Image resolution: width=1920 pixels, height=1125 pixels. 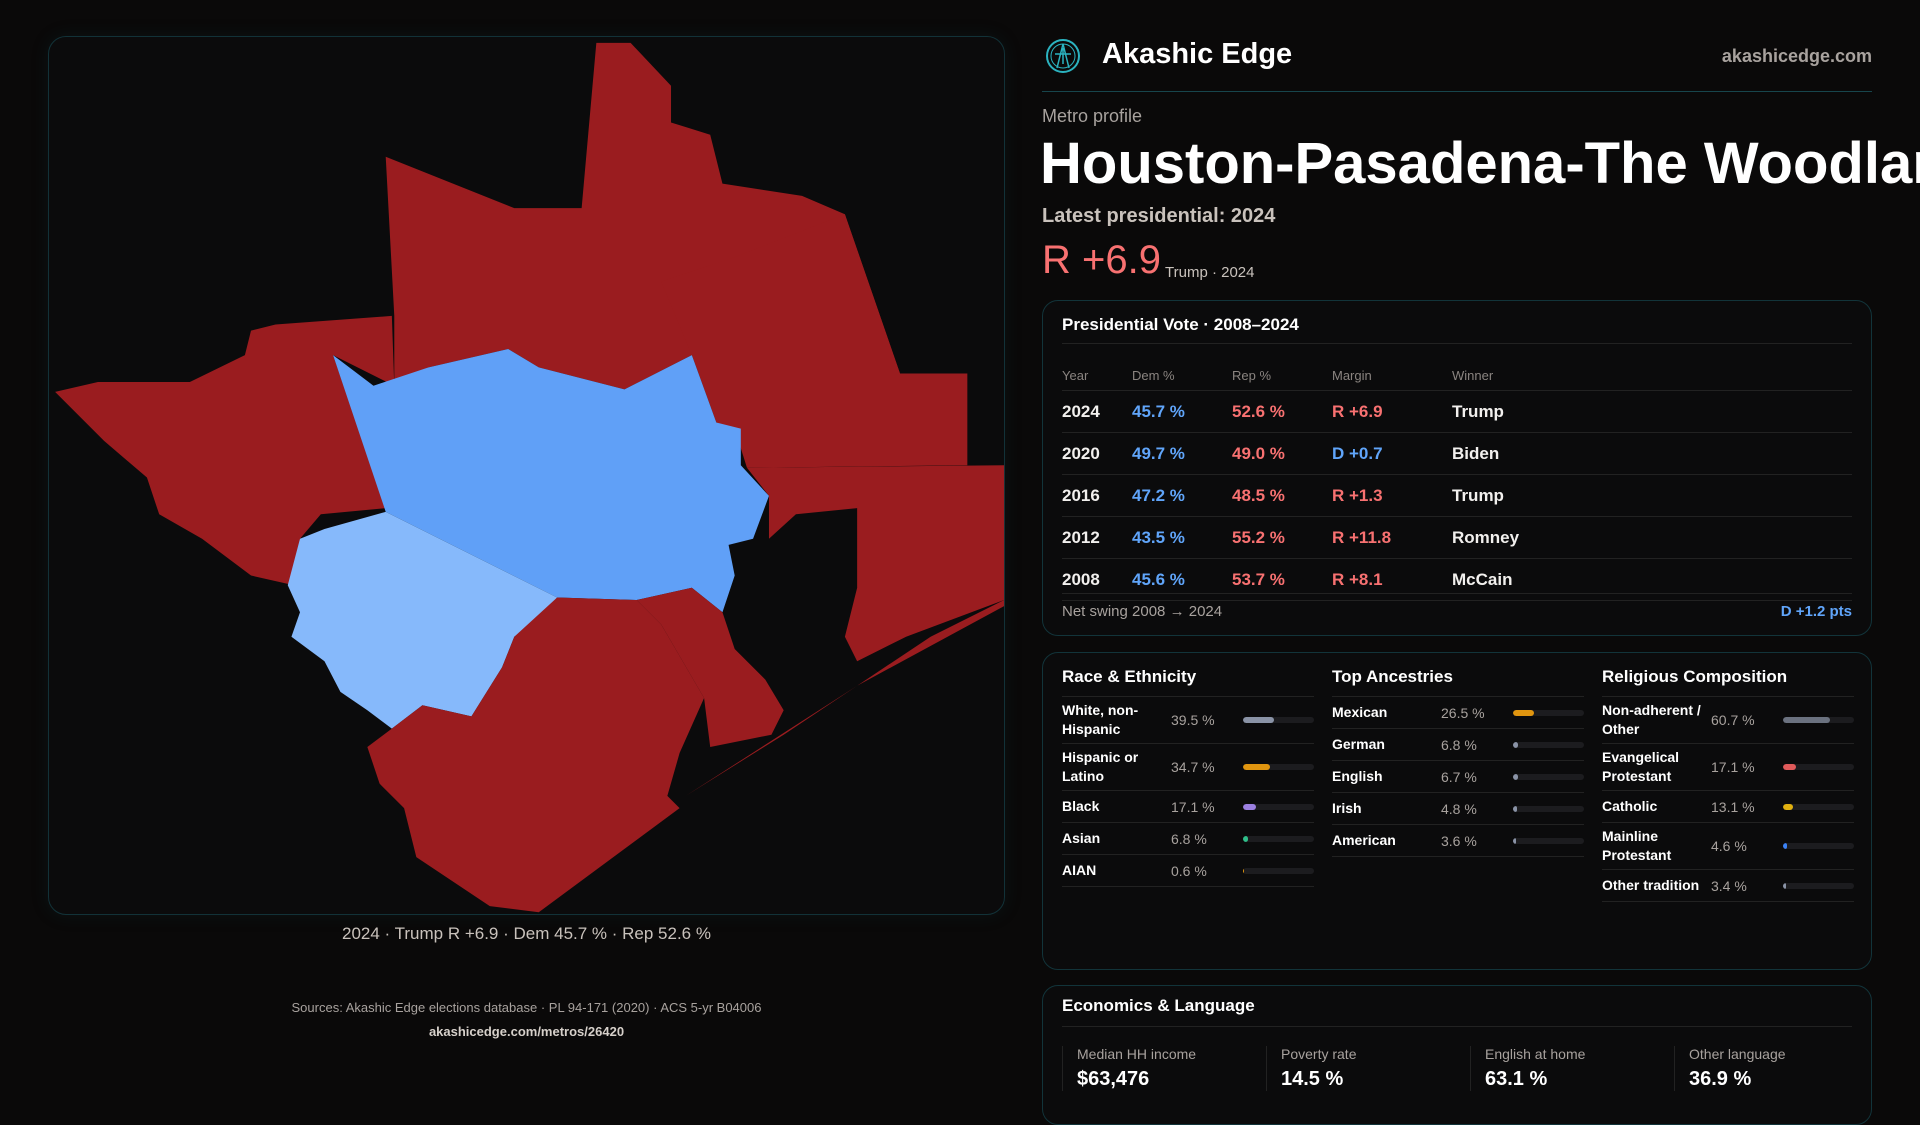 I want to click on stat-value: 4.8 %, so click(x=1459, y=808).